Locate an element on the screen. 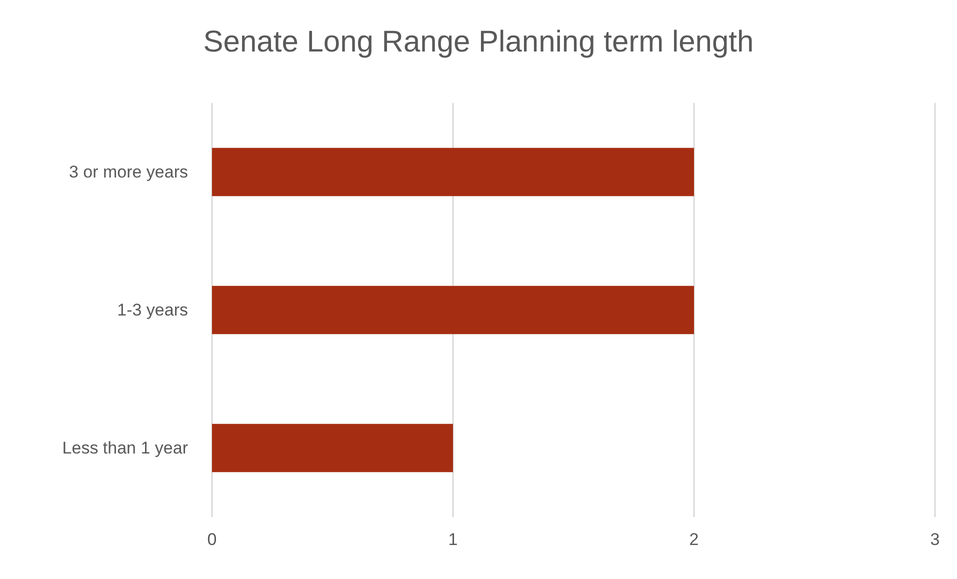  x-tick-label: 0 is located at coordinates (212, 539).